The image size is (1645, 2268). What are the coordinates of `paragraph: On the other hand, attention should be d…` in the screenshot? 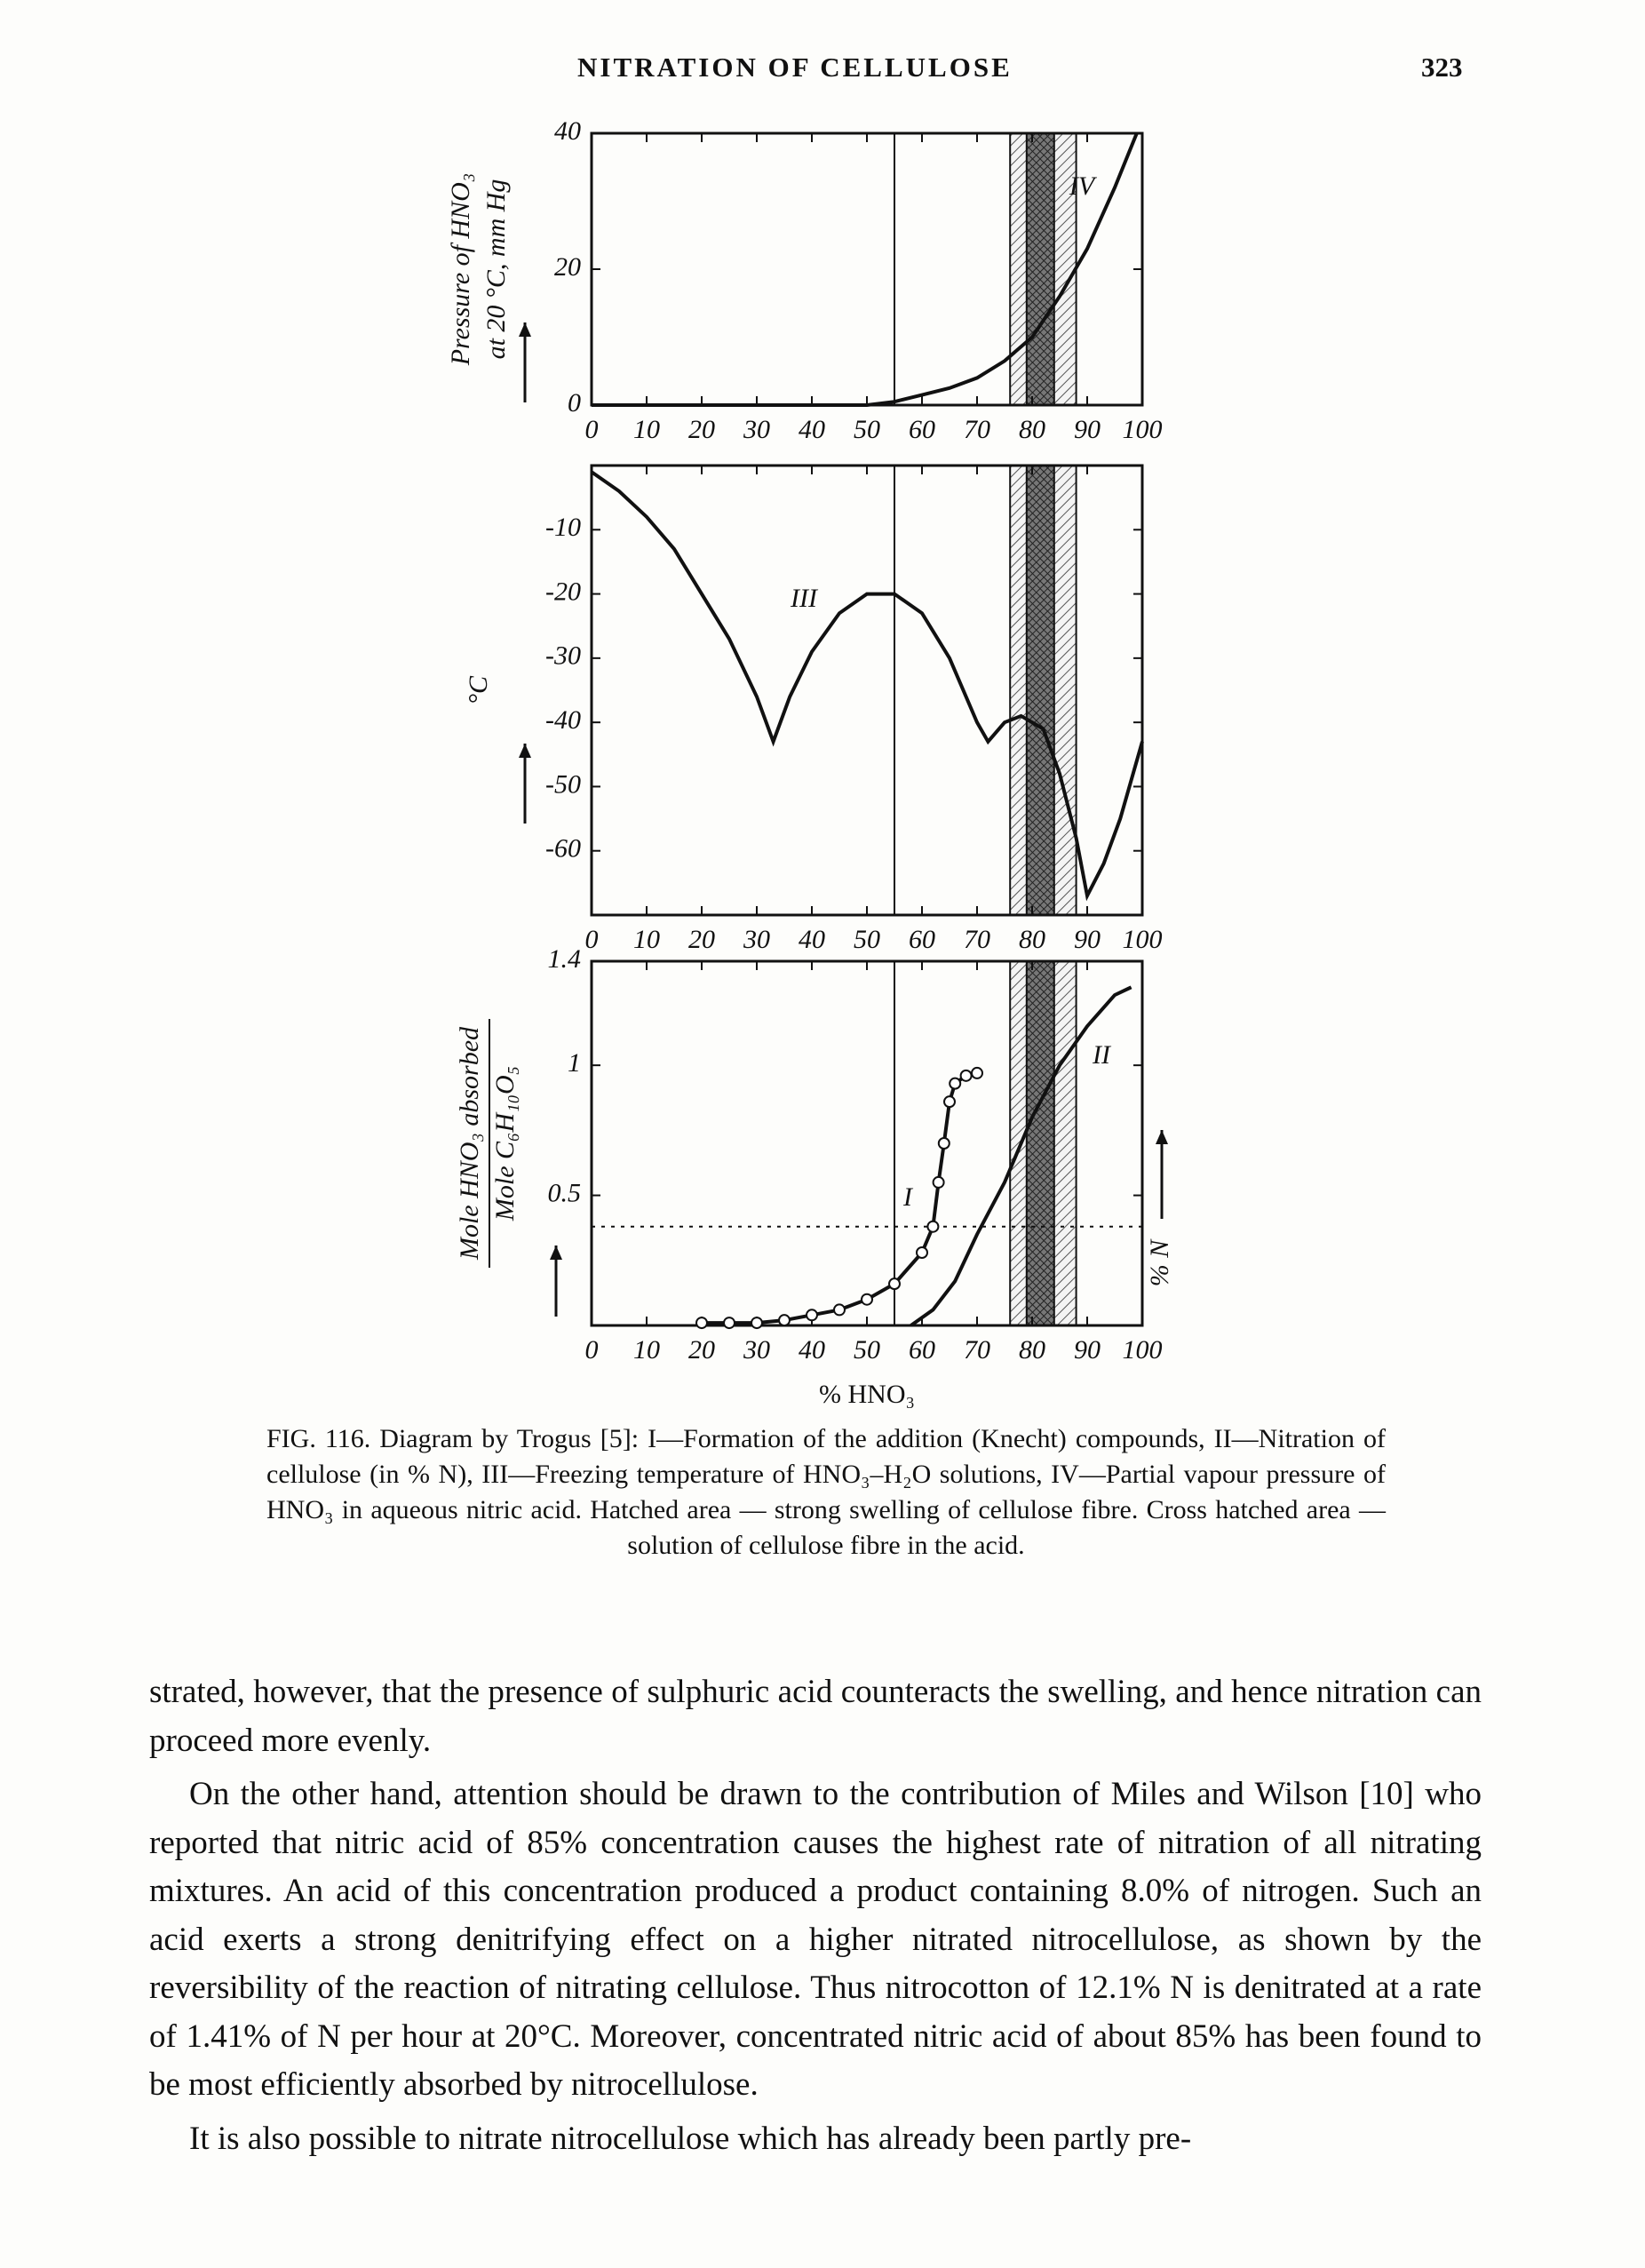 It's located at (815, 1939).